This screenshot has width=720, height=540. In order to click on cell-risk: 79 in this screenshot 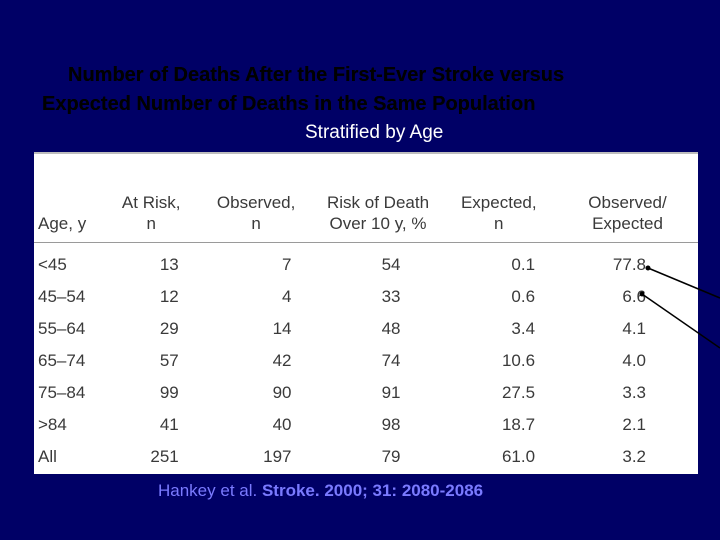, I will do `click(391, 456)`.